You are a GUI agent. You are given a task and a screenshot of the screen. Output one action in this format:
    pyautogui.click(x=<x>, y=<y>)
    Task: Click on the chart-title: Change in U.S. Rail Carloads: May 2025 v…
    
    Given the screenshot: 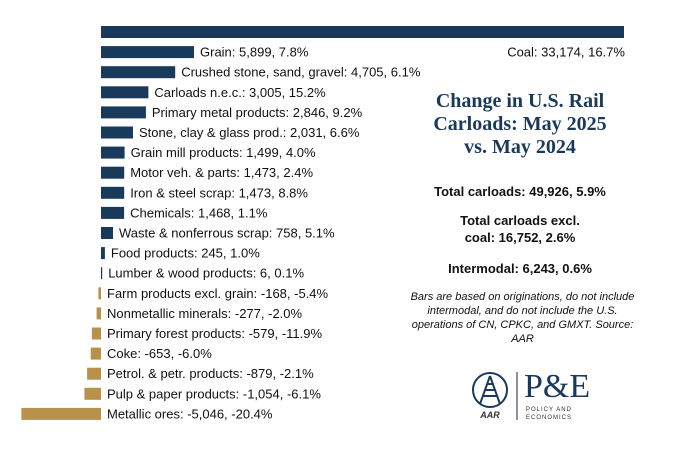 What is the action you would take?
    pyautogui.click(x=520, y=124)
    